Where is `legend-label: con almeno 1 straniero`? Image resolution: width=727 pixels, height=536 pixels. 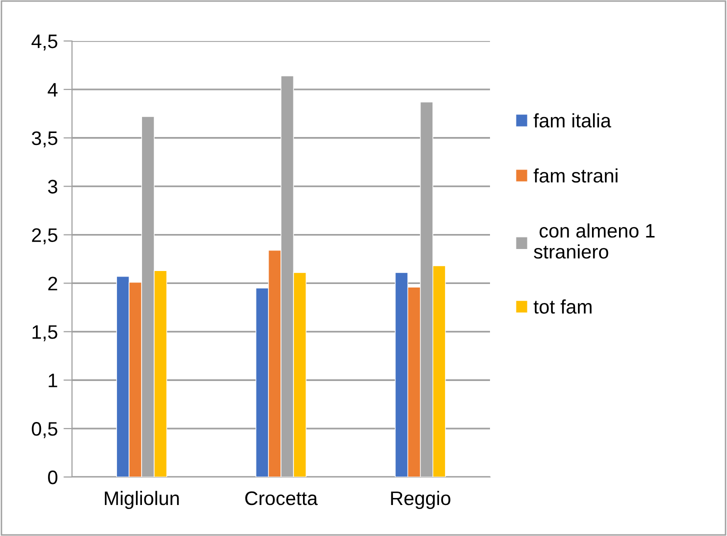
legend-label: con almeno 1 straniero is located at coordinates (594, 241).